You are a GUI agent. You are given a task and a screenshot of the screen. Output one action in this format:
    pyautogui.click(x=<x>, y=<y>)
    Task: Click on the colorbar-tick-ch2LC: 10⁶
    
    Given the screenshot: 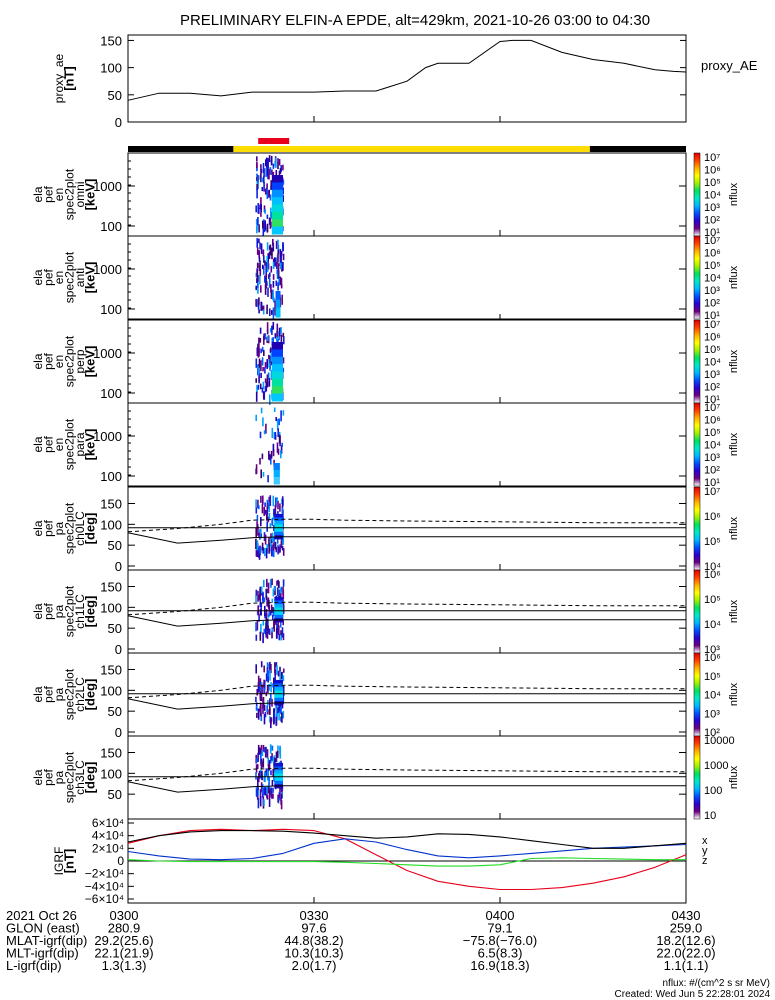 What is the action you would take?
    pyautogui.click(x=712, y=658)
    